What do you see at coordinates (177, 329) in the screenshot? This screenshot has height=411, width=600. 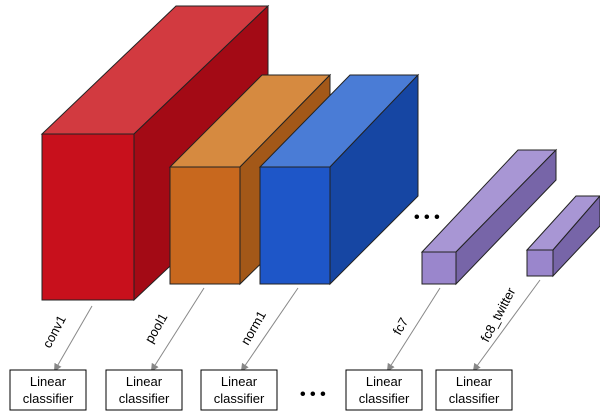 I see `arrow-pool1` at bounding box center [177, 329].